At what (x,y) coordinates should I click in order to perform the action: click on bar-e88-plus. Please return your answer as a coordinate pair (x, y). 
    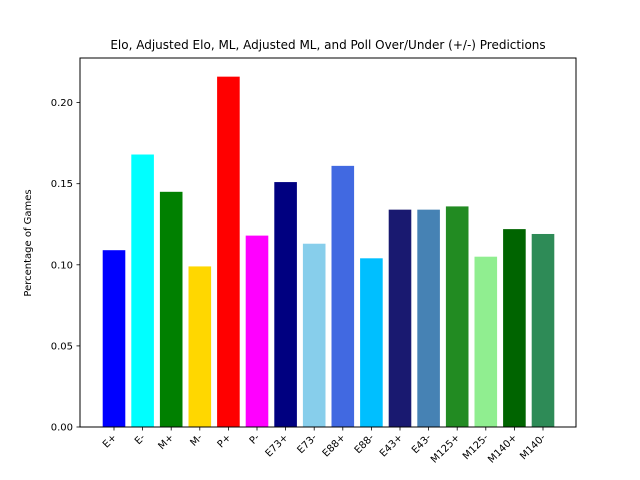
    Looking at the image, I should click on (343, 296).